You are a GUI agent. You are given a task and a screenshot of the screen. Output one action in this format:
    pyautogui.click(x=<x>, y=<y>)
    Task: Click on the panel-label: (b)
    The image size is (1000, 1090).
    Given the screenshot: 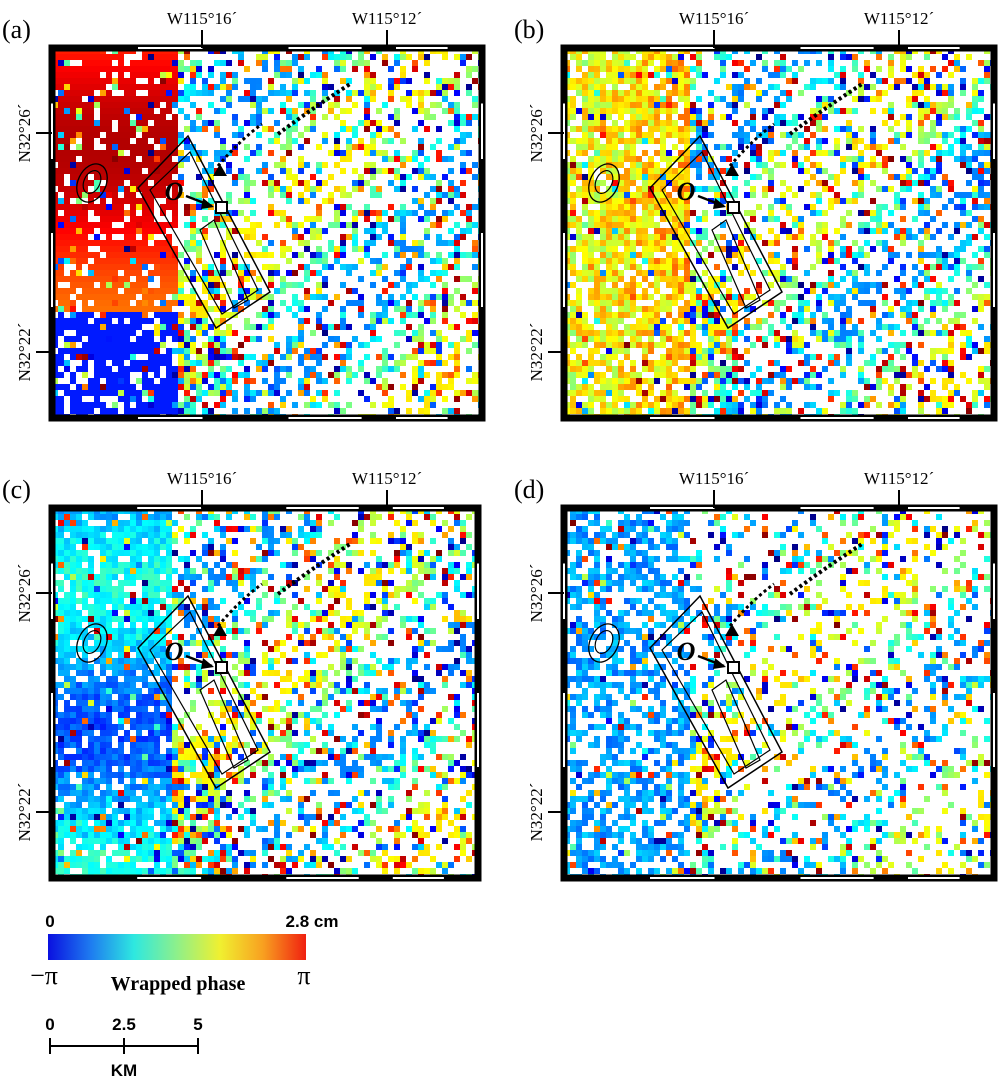 What is the action you would take?
    pyautogui.click(x=529, y=29)
    